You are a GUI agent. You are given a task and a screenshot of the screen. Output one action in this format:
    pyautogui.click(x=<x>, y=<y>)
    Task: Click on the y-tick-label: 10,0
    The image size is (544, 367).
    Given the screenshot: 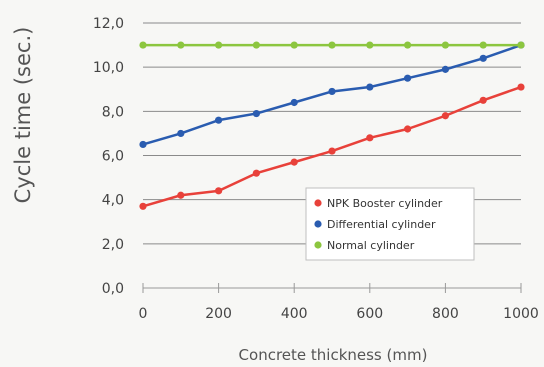 What is the action you would take?
    pyautogui.click(x=108, y=68)
    